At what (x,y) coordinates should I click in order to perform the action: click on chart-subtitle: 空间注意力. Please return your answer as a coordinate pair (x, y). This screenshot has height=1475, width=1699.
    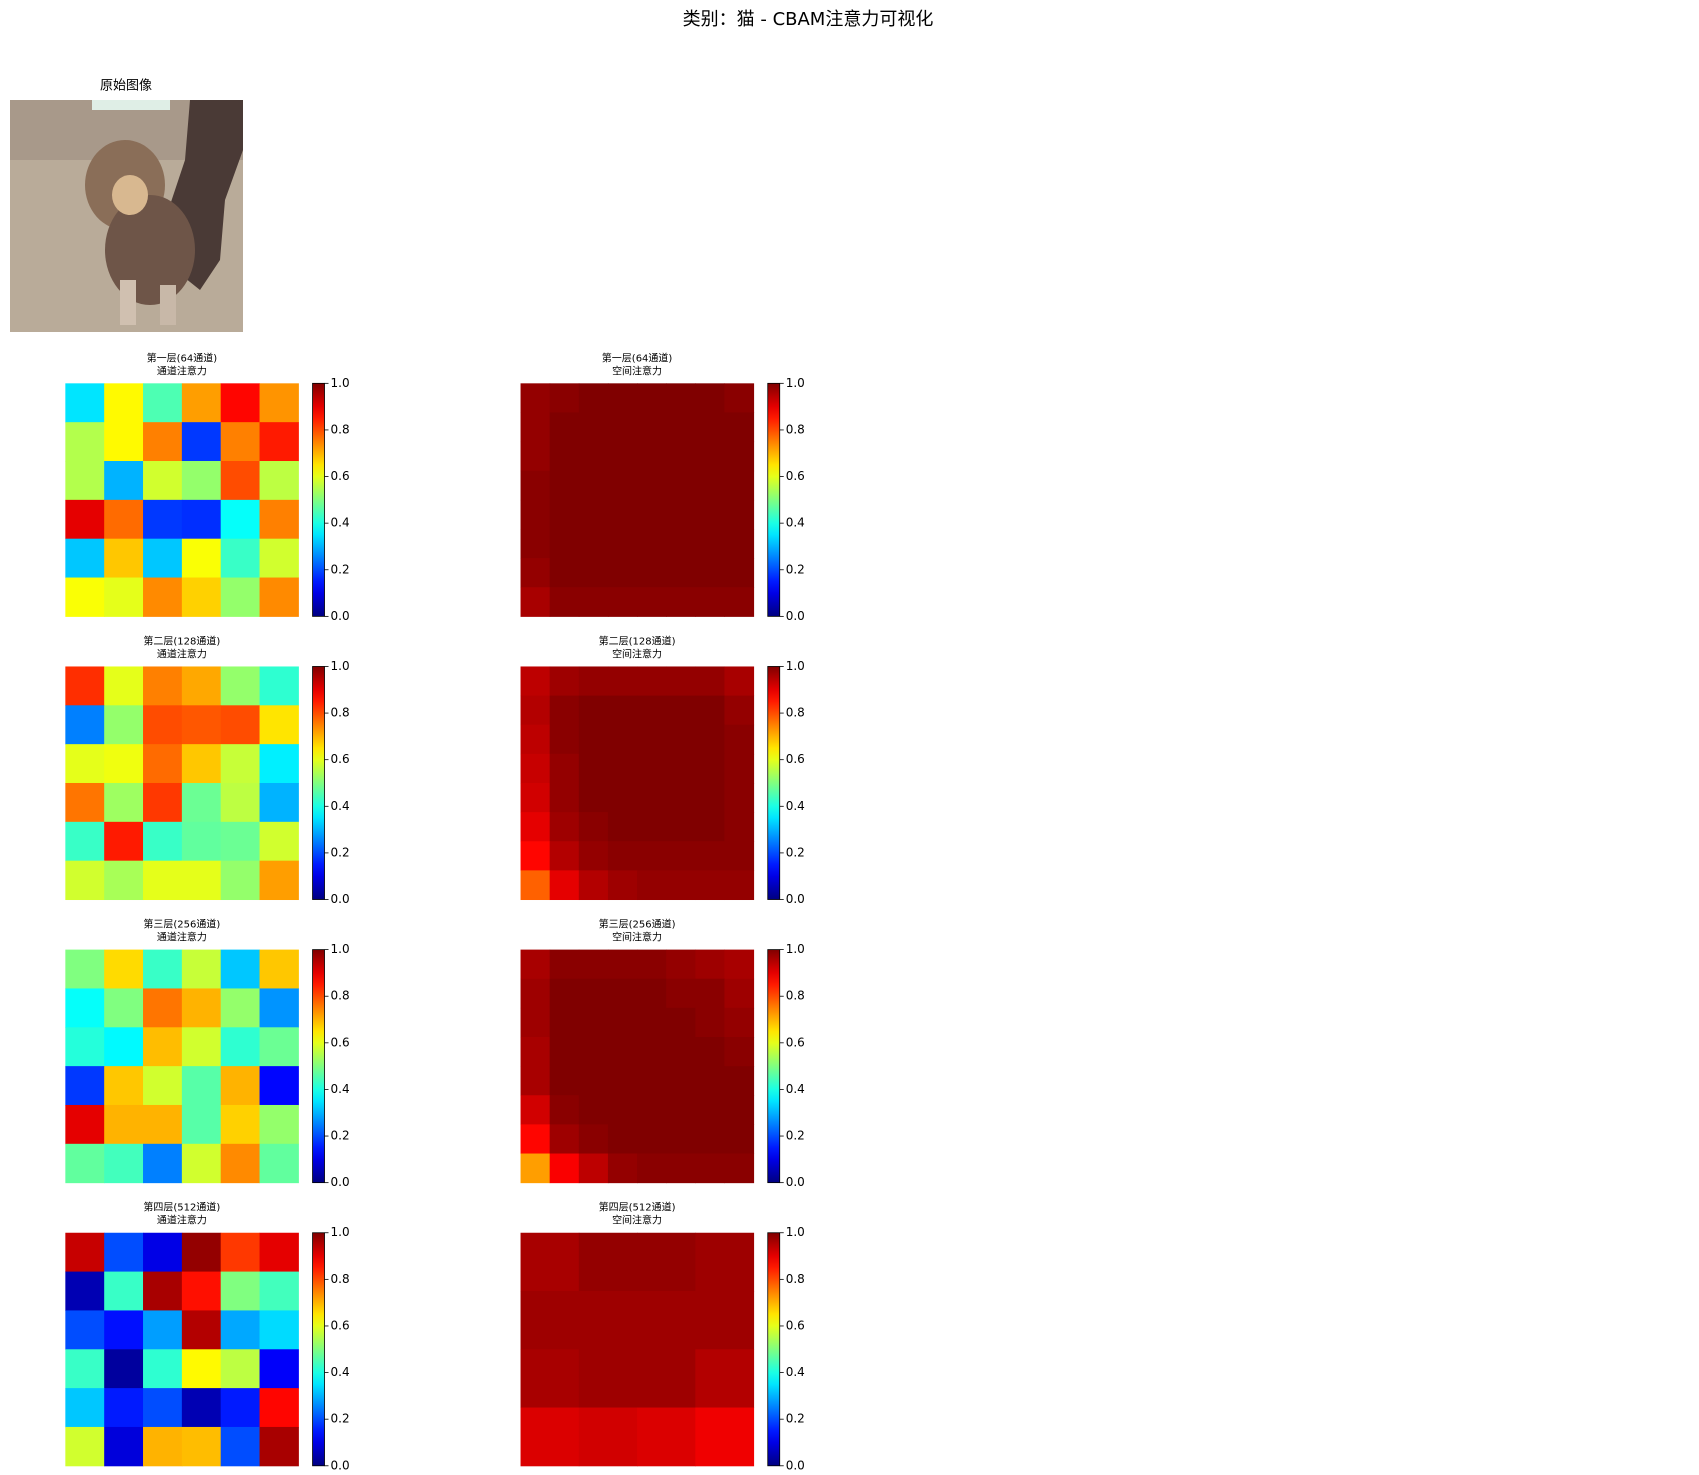
    Looking at the image, I should click on (637, 653).